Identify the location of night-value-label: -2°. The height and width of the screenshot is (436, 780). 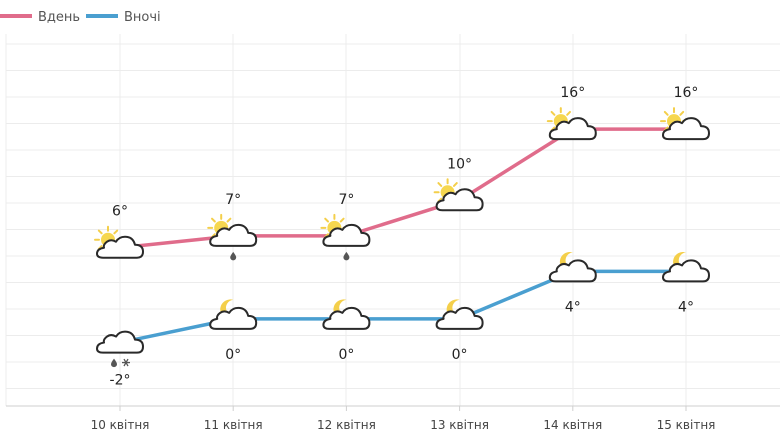
(120, 381).